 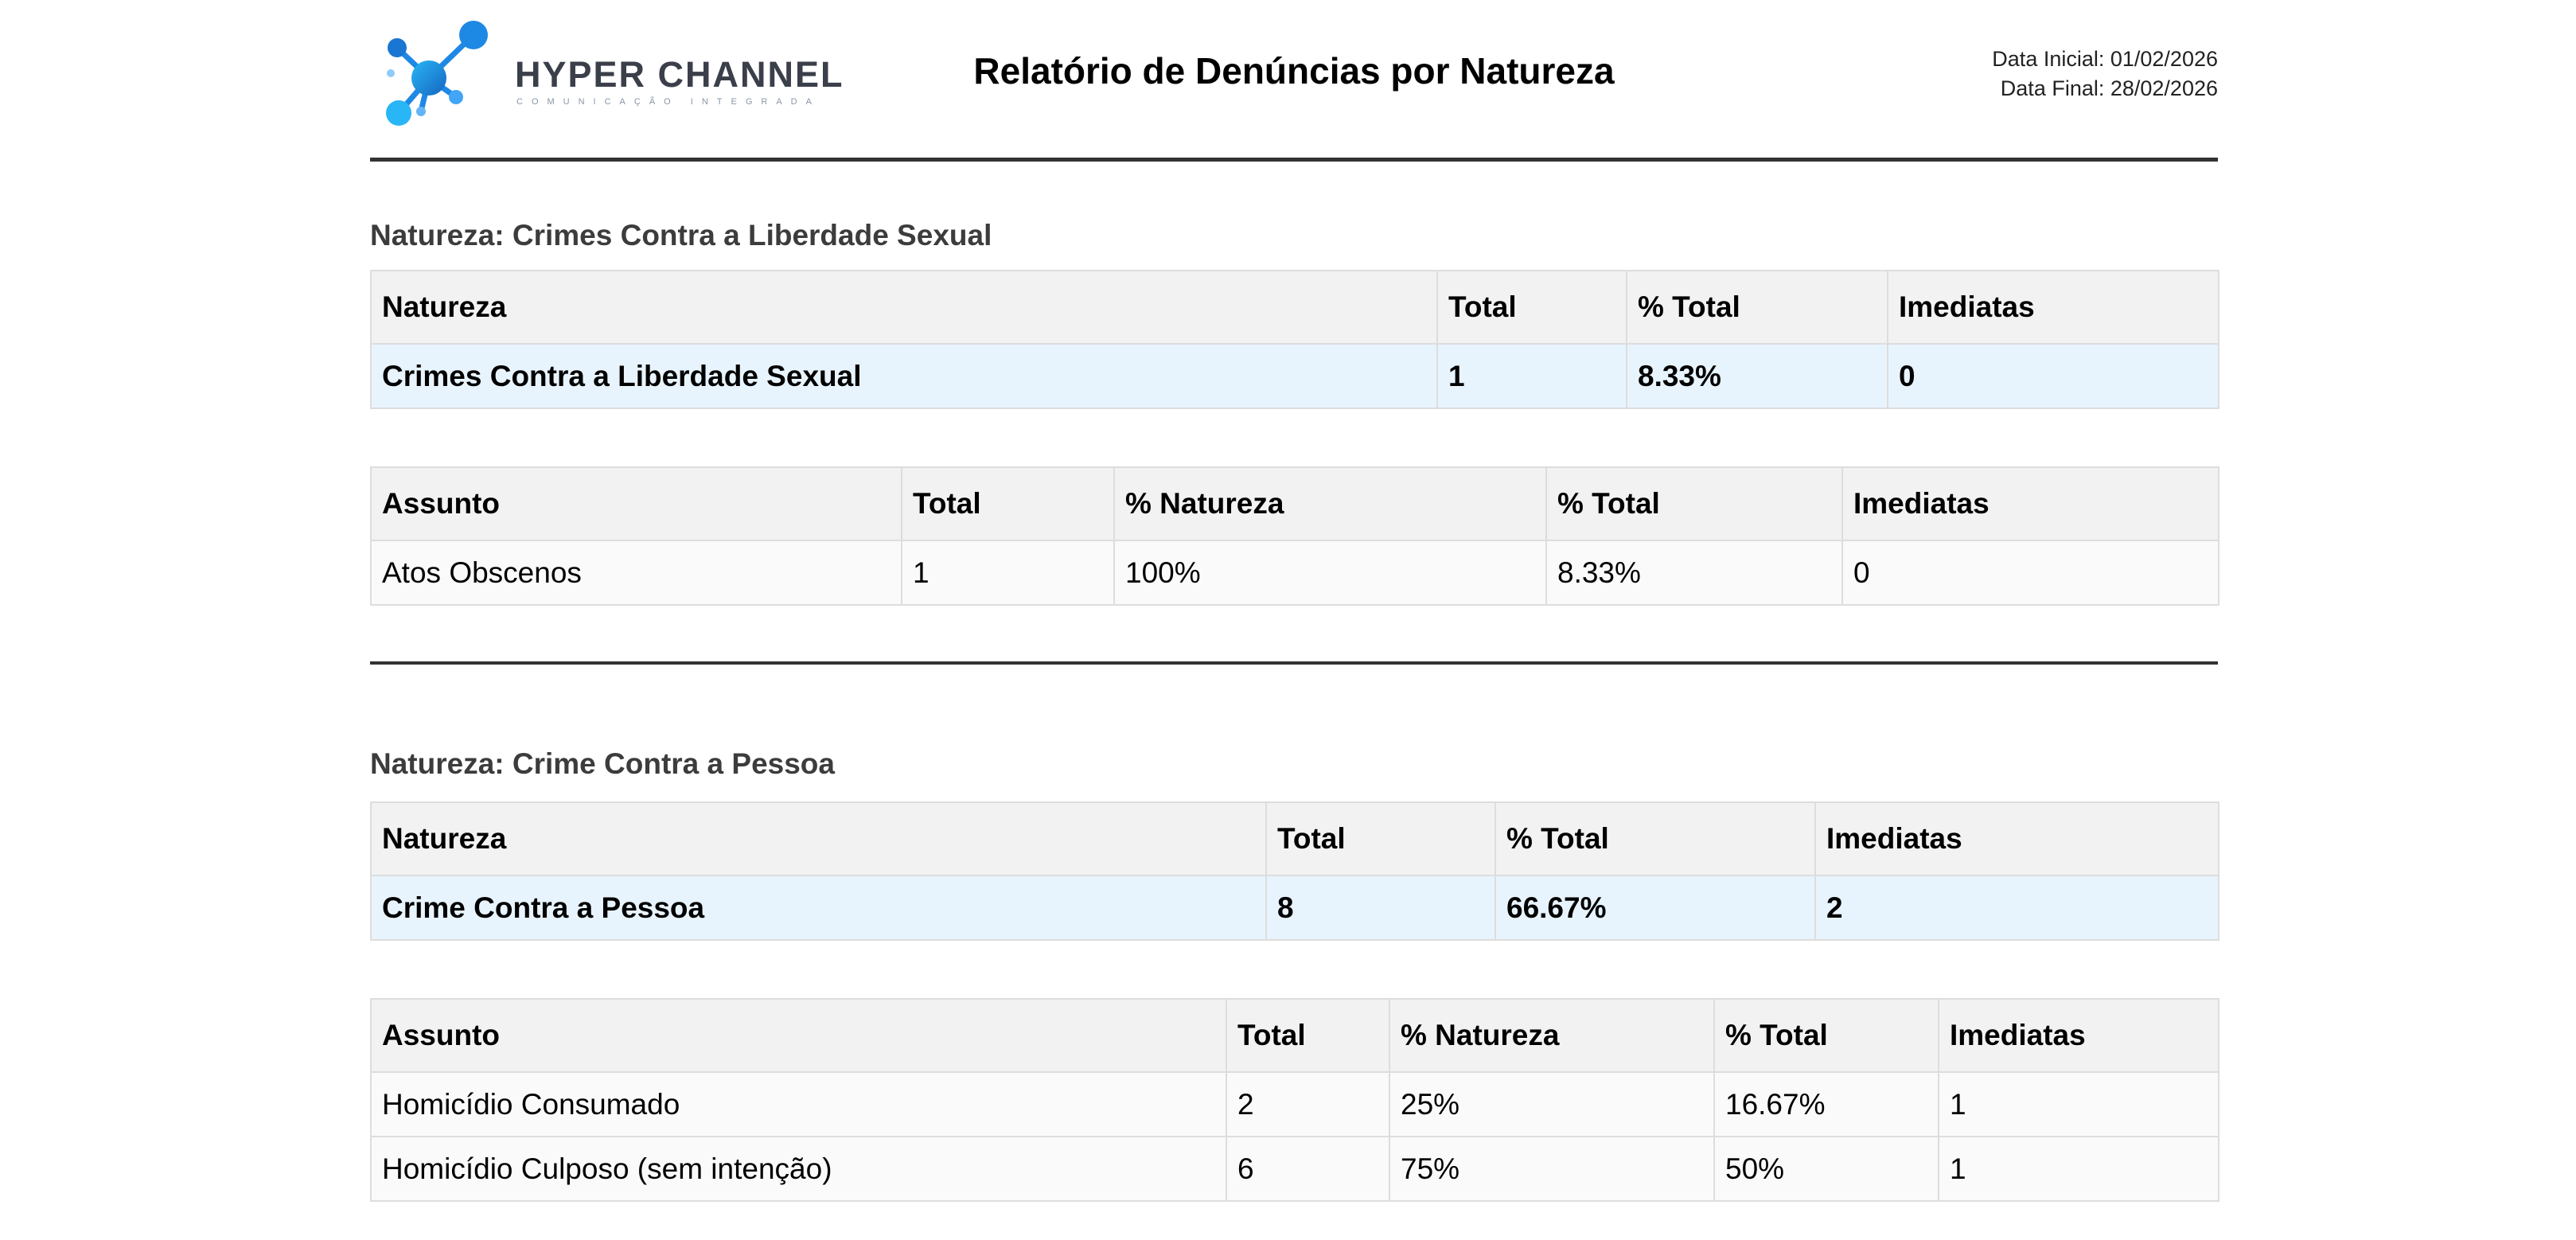 What do you see at coordinates (1655, 908) in the screenshot?
I see `table-cell: 66.67%` at bounding box center [1655, 908].